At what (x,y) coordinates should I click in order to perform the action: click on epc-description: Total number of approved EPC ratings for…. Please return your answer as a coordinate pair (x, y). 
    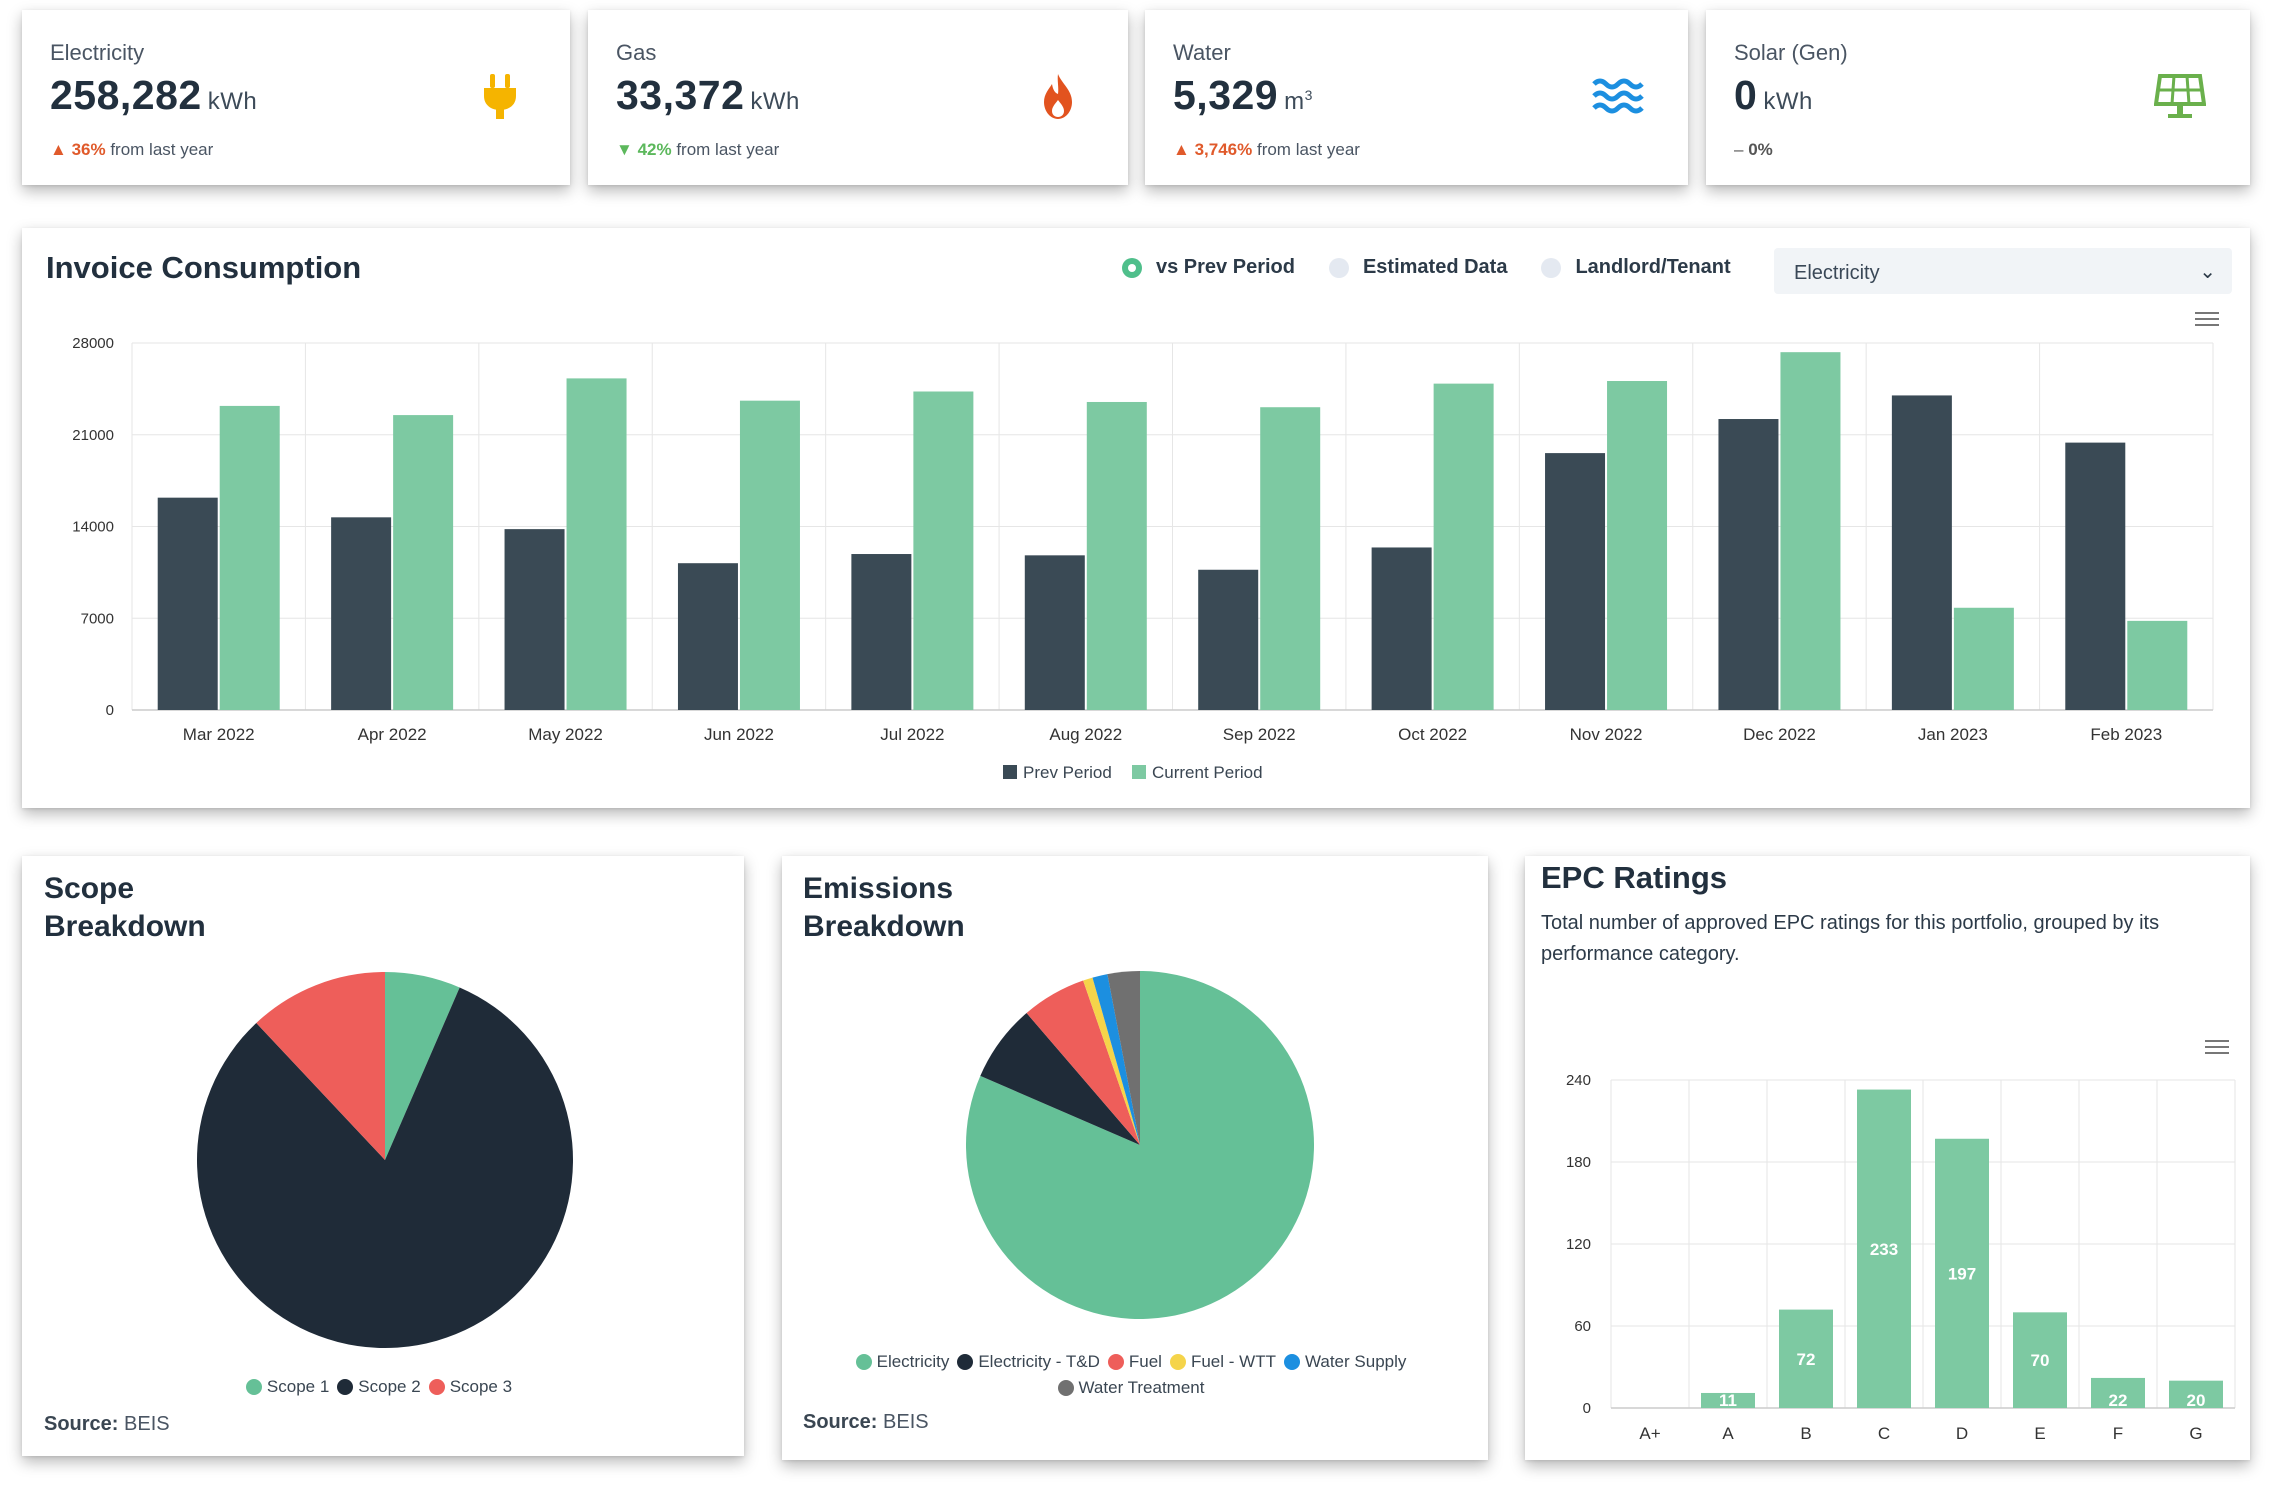
    Looking at the image, I should click on (1850, 938).